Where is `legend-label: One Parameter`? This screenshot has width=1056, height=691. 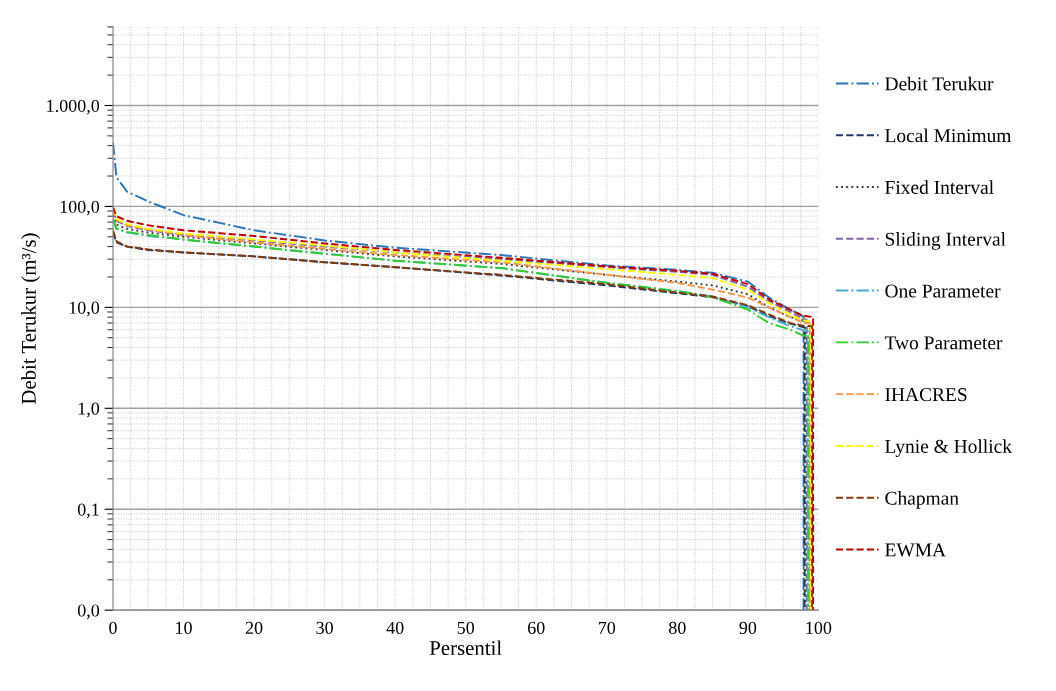
legend-label: One Parameter is located at coordinates (943, 291).